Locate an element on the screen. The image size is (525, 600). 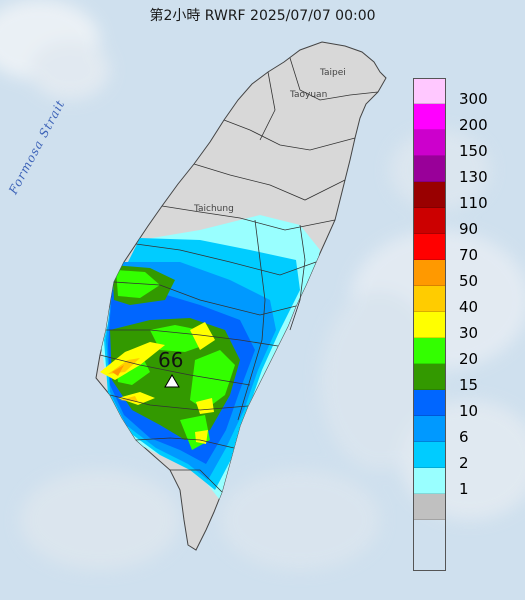
legend-label: 40 is located at coordinates (469, 307).